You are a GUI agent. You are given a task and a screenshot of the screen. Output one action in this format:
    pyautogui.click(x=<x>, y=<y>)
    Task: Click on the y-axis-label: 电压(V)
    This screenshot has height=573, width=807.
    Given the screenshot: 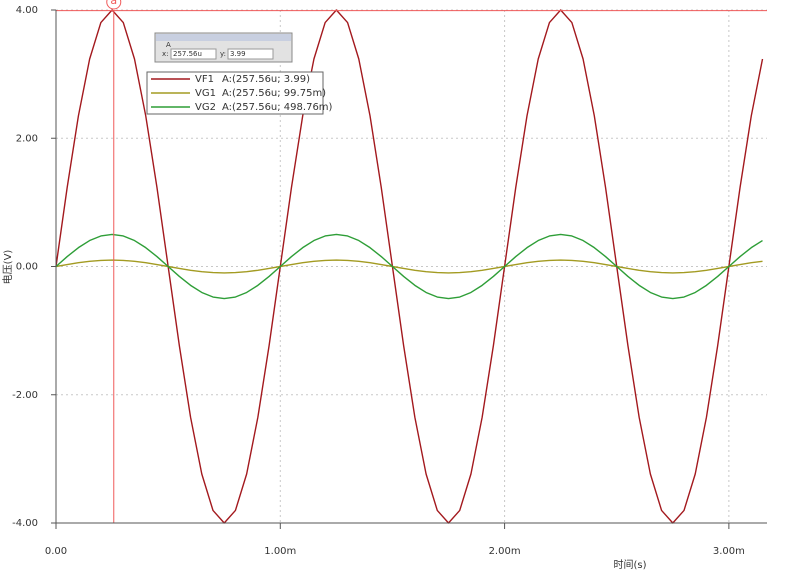 What is the action you would take?
    pyautogui.click(x=7, y=267)
    